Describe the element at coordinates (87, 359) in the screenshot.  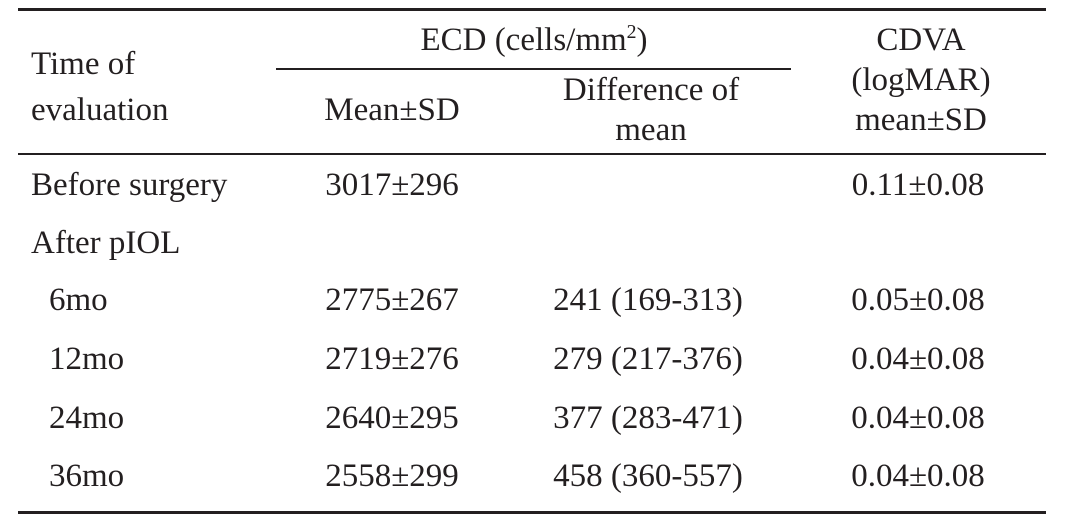
I see `row-time-label: 12mo` at that location.